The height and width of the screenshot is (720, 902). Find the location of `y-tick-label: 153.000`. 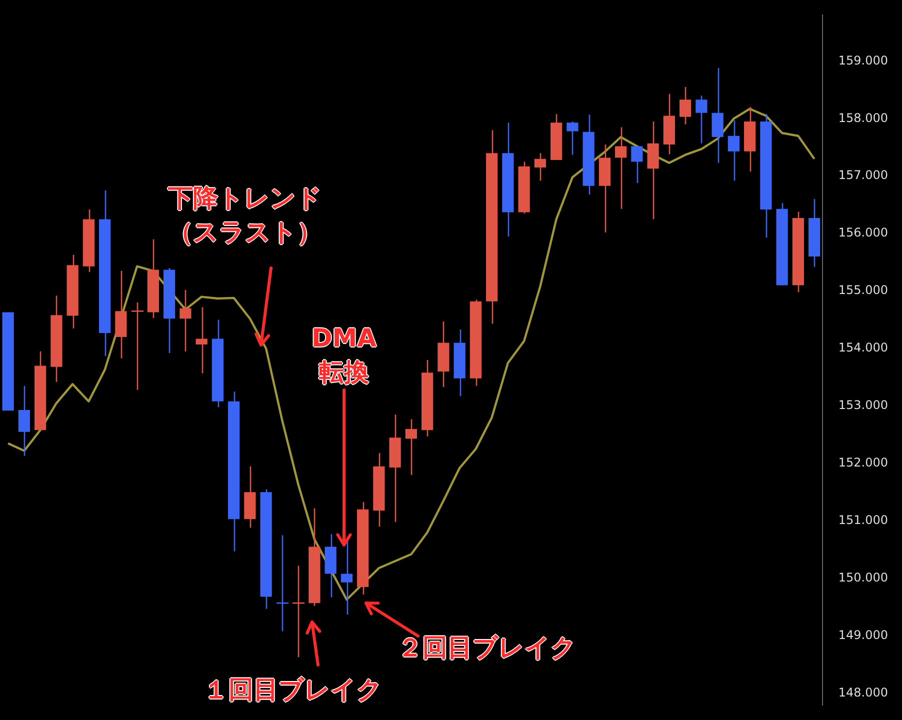

y-tick-label: 153.000 is located at coordinates (863, 405).